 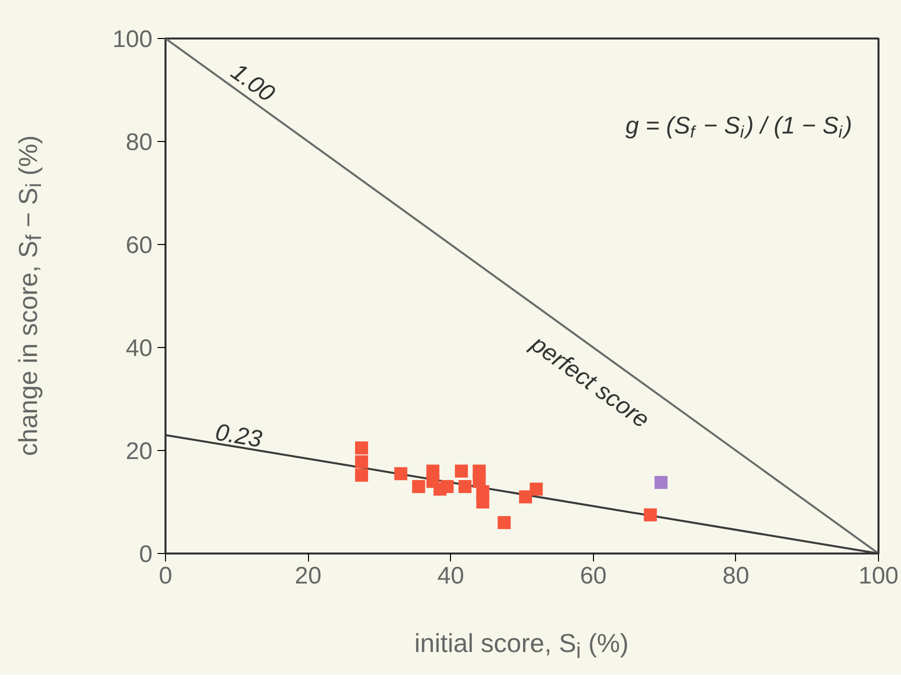 I want to click on x-tick-label: 0, so click(x=165, y=576).